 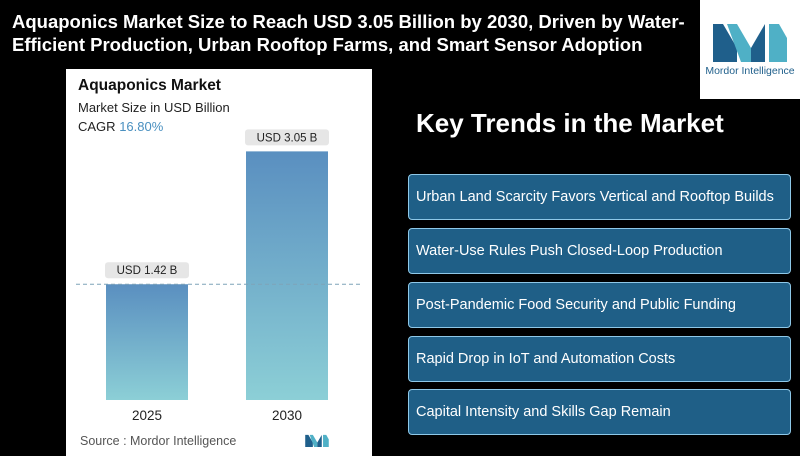 I want to click on category-label: 2030, so click(x=287, y=415).